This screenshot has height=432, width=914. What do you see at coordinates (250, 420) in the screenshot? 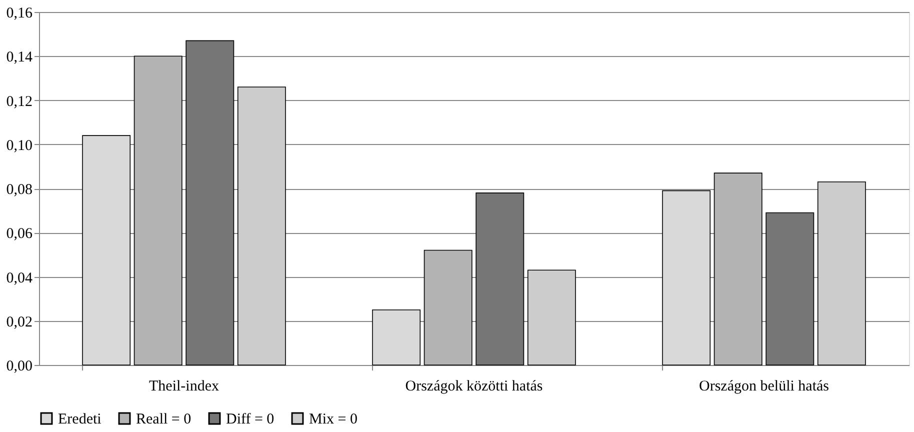
I see `legend-label: Diff = 0` at bounding box center [250, 420].